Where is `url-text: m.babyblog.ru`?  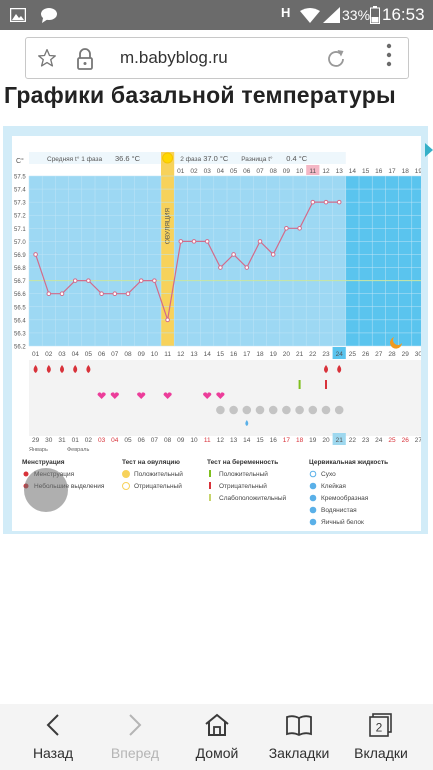
url-text: m.babyblog.ru is located at coordinates (174, 57).